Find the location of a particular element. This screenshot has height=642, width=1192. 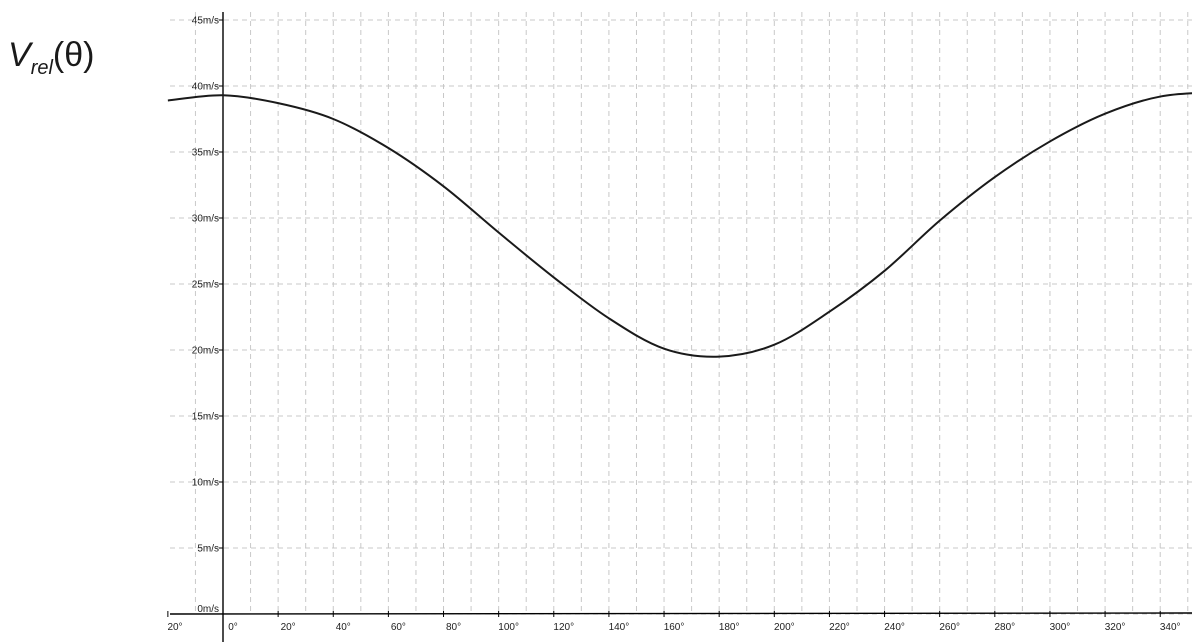

x-tick-label: 180° is located at coordinates (729, 627).